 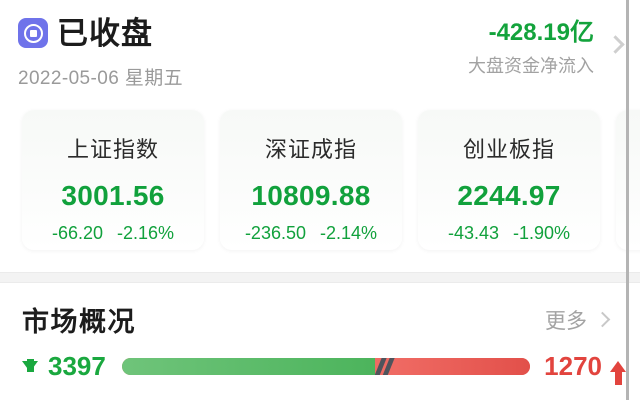 I want to click on index-percent: -1.90%, so click(x=542, y=233).